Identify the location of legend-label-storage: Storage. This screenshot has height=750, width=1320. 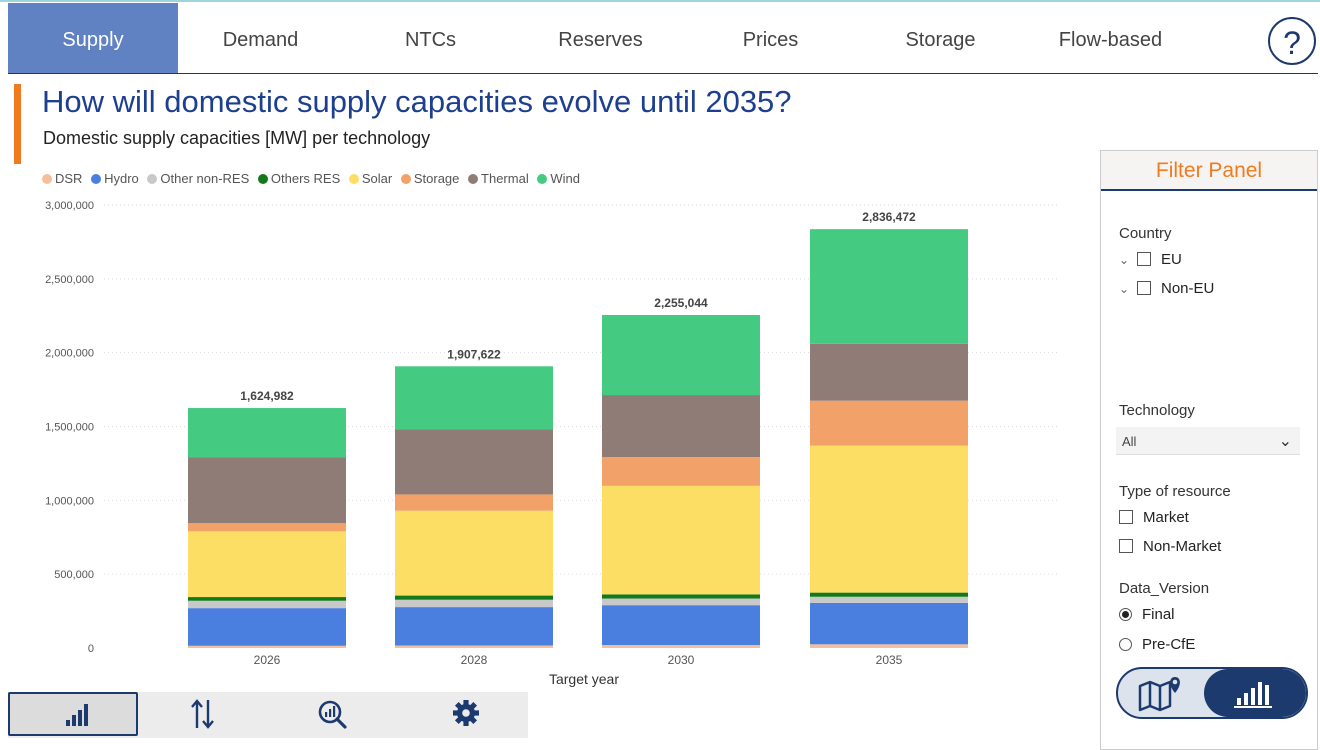
(436, 178).